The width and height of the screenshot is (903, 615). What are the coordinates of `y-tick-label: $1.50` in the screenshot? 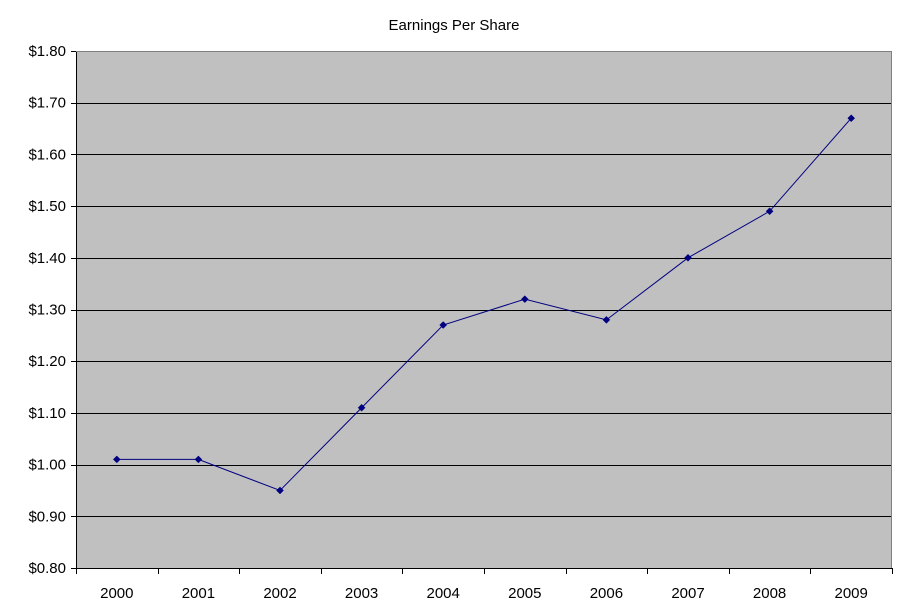 It's located at (47, 206).